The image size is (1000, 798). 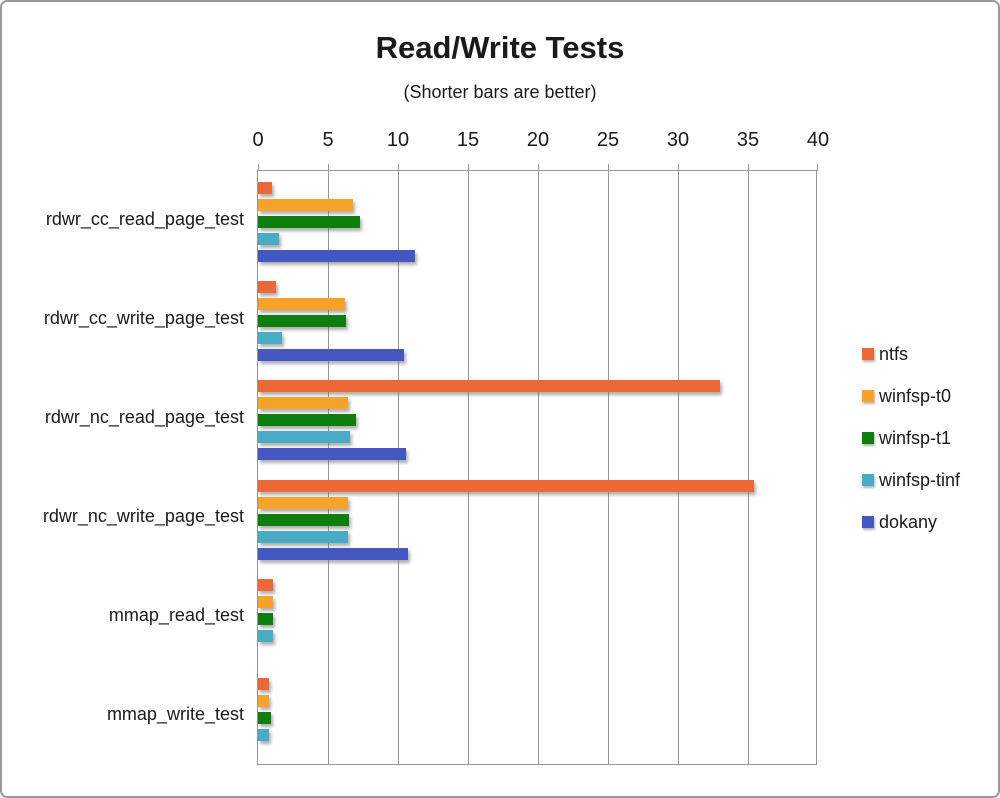 I want to click on bar-winfsp-t0-rdwr_nc_read_page_test, so click(x=303, y=403).